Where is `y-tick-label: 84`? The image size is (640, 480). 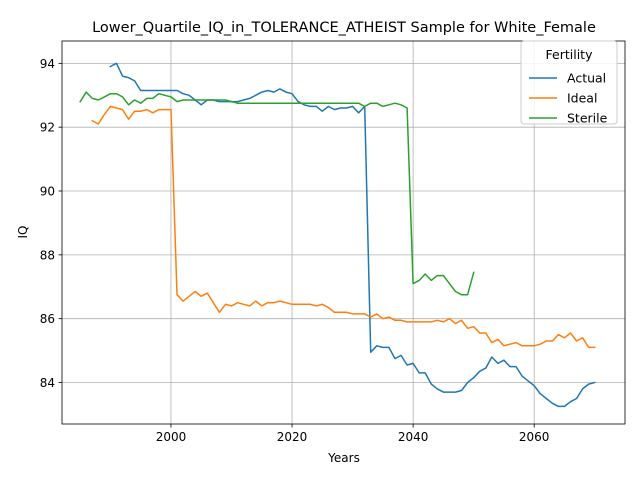 y-tick-label: 84 is located at coordinates (47, 383).